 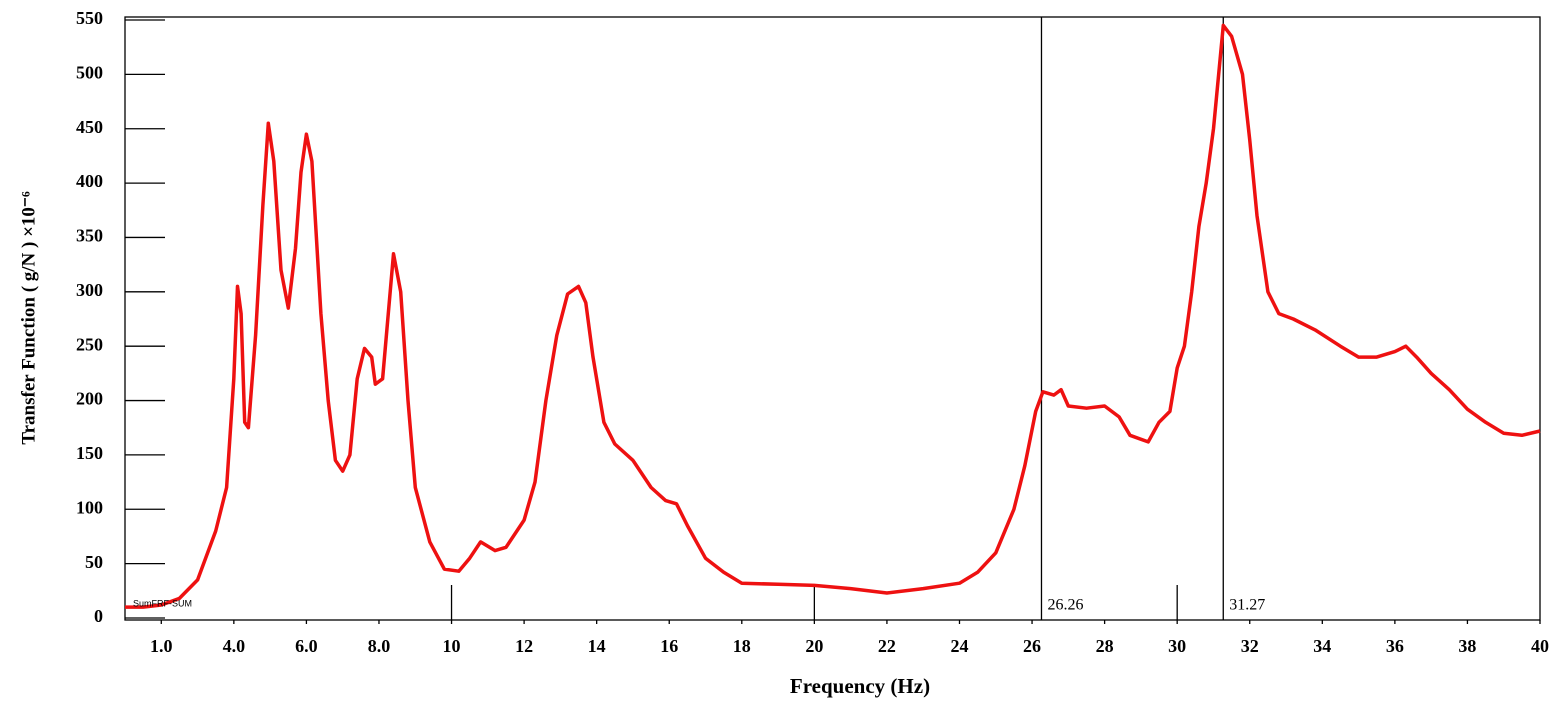 What do you see at coordinates (1032, 646) in the screenshot?
I see `x-tick-label: 26` at bounding box center [1032, 646].